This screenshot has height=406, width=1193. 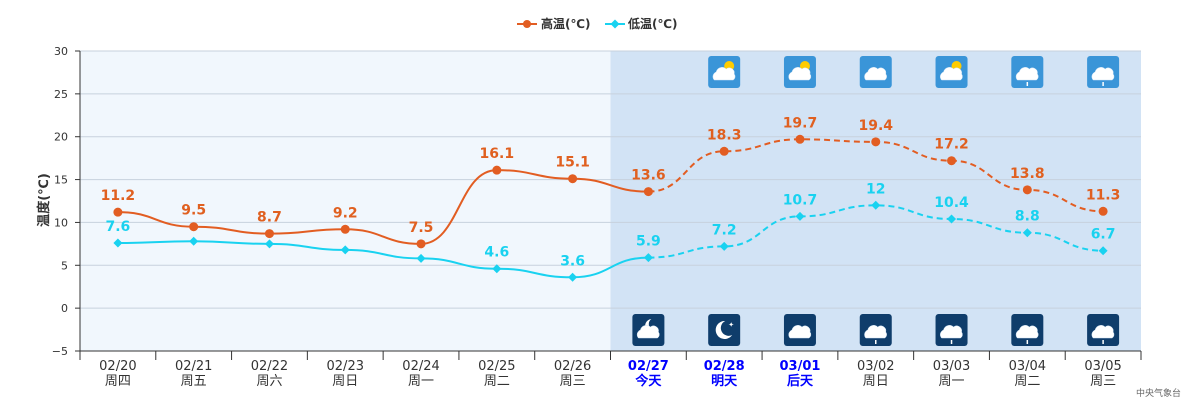 I want to click on clear-night-icon: ✦, so click(x=724, y=330).